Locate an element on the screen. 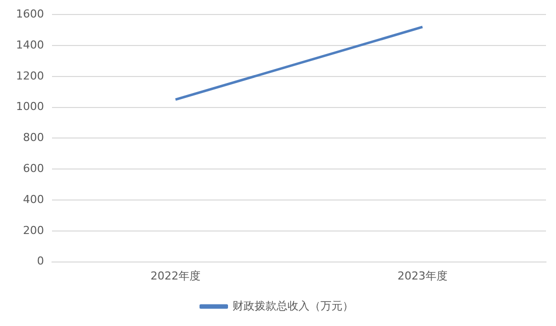  x-tick-label: 2023年度 is located at coordinates (423, 275).